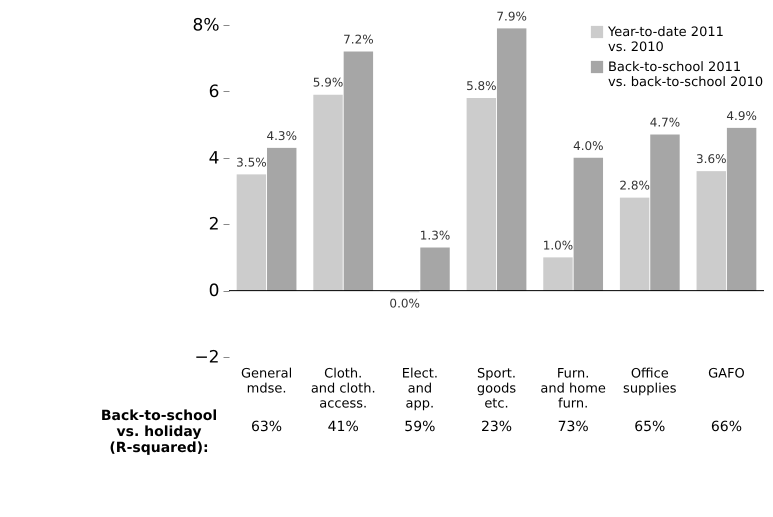 This screenshot has width=773, height=517. What do you see at coordinates (496, 389) in the screenshot?
I see `x-tick-label: Sport. goods etc.` at bounding box center [496, 389].